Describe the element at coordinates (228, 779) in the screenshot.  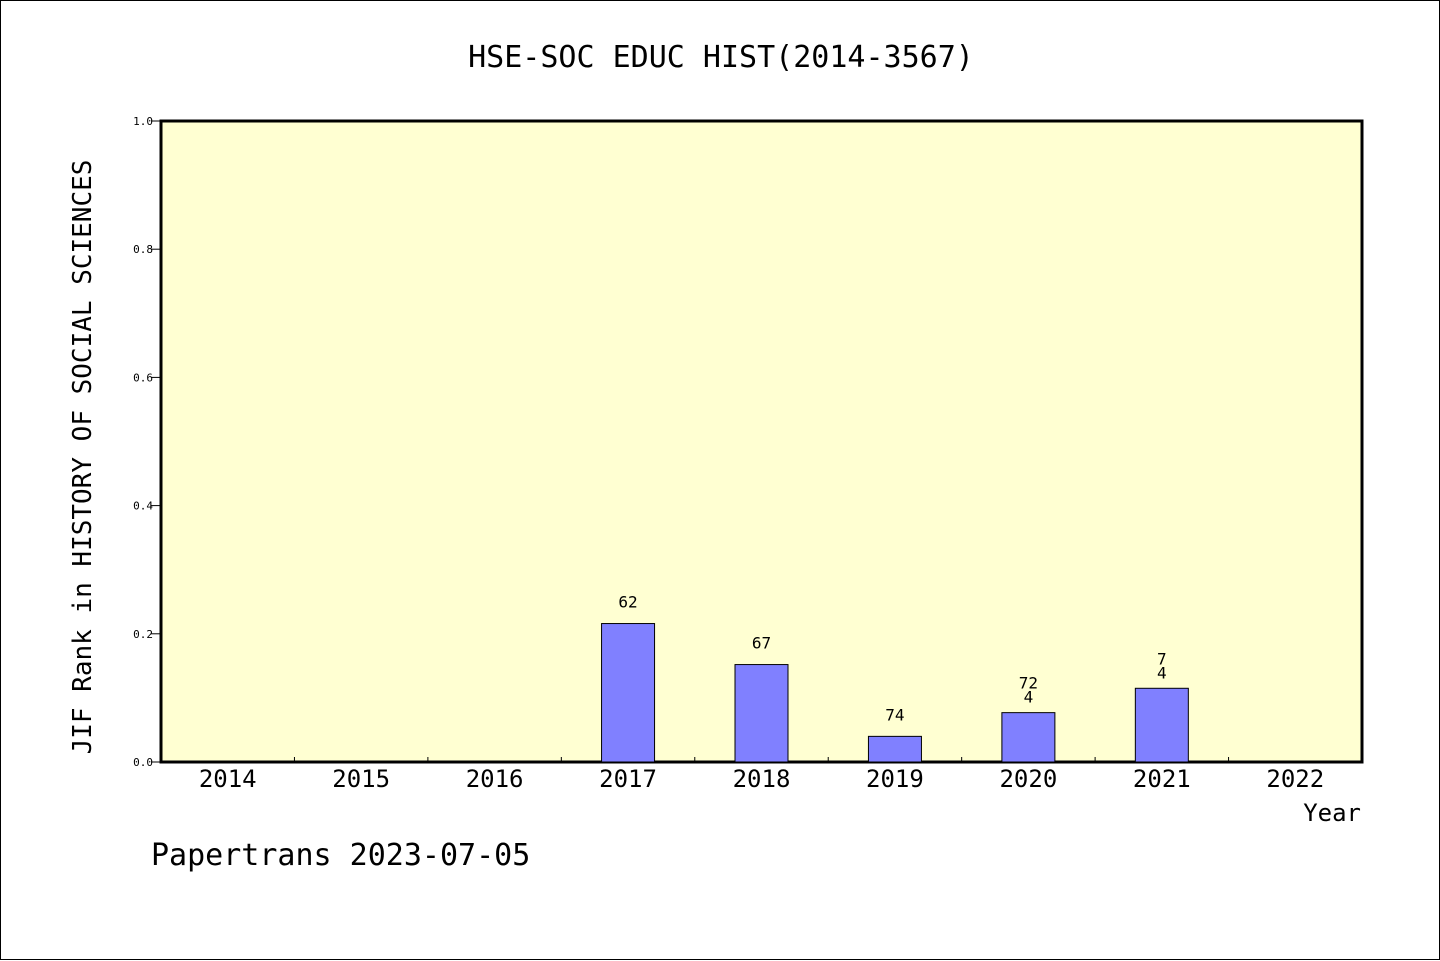
I see `x-tick-label: 2014` at that location.